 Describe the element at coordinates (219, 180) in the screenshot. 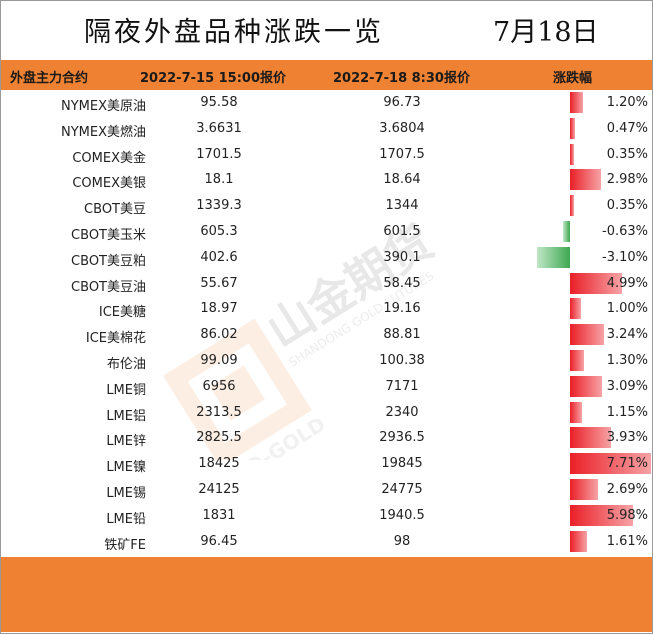

I see `price-1: 18.1` at that location.